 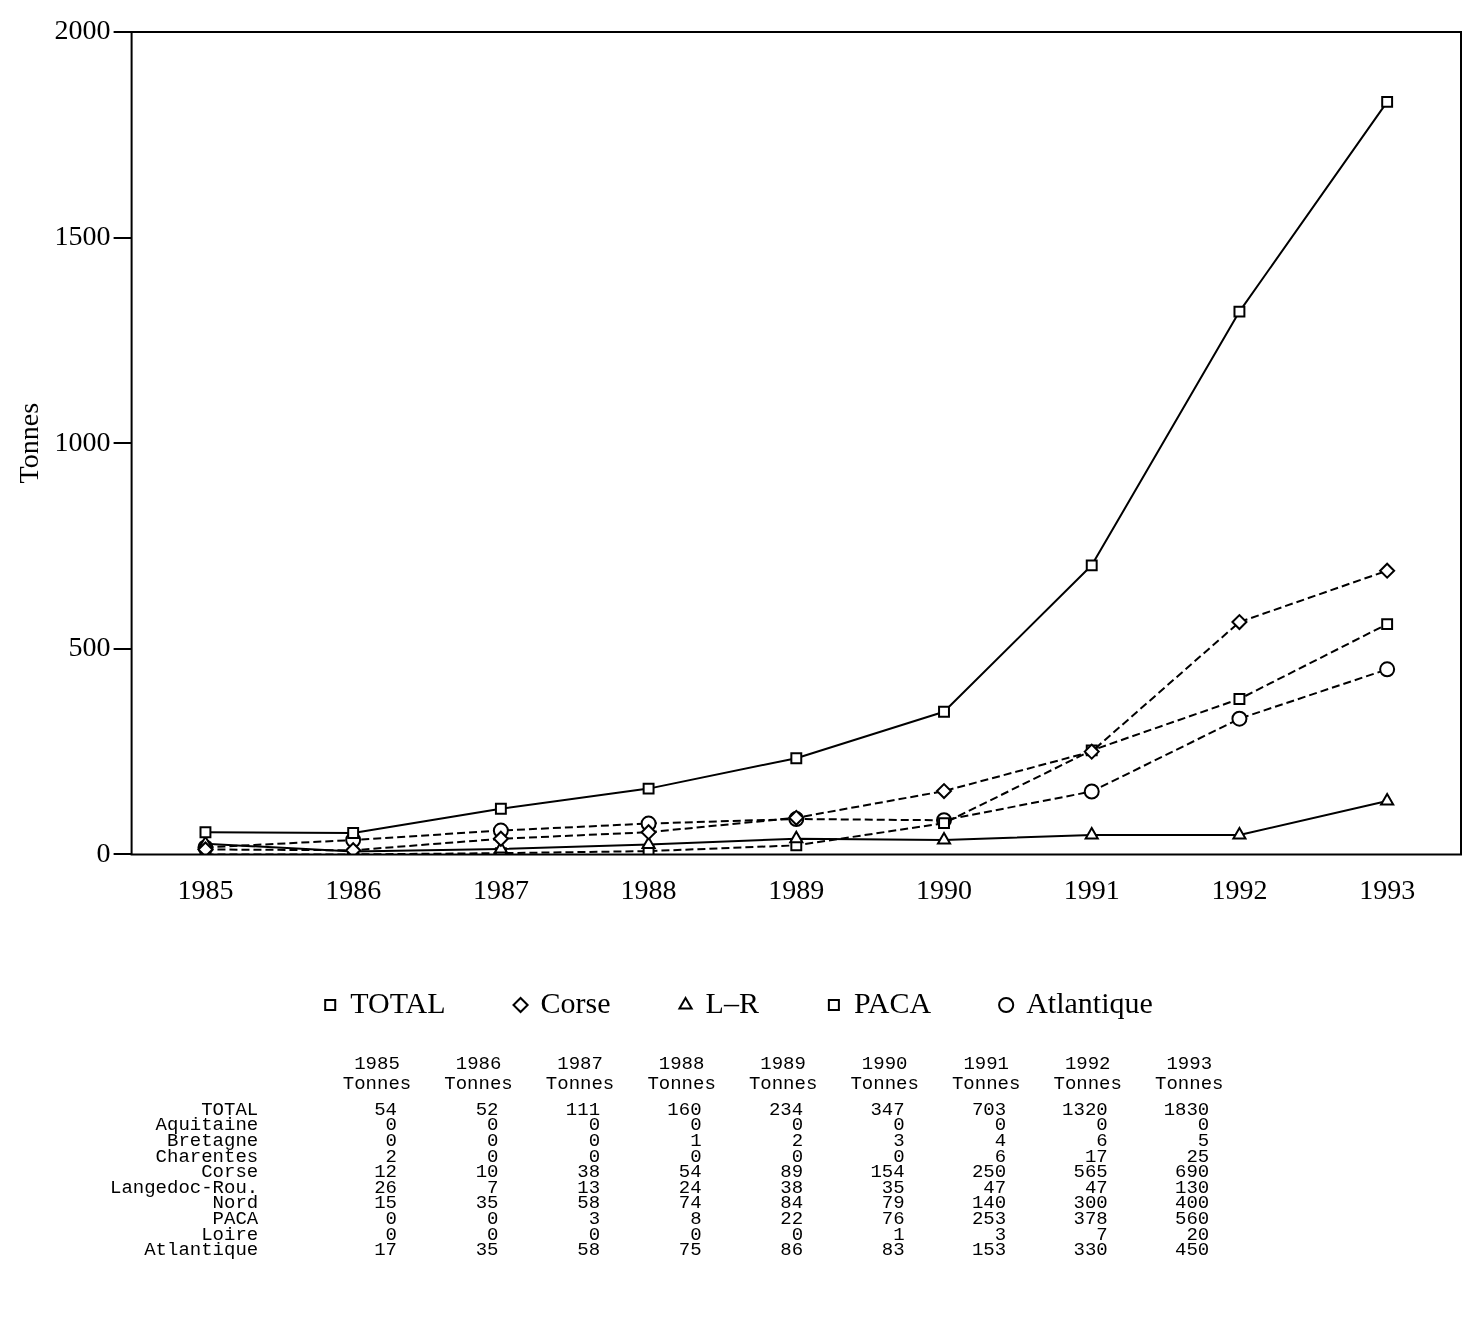 I want to click on y-tick-label: 1500, so click(x=82, y=235).